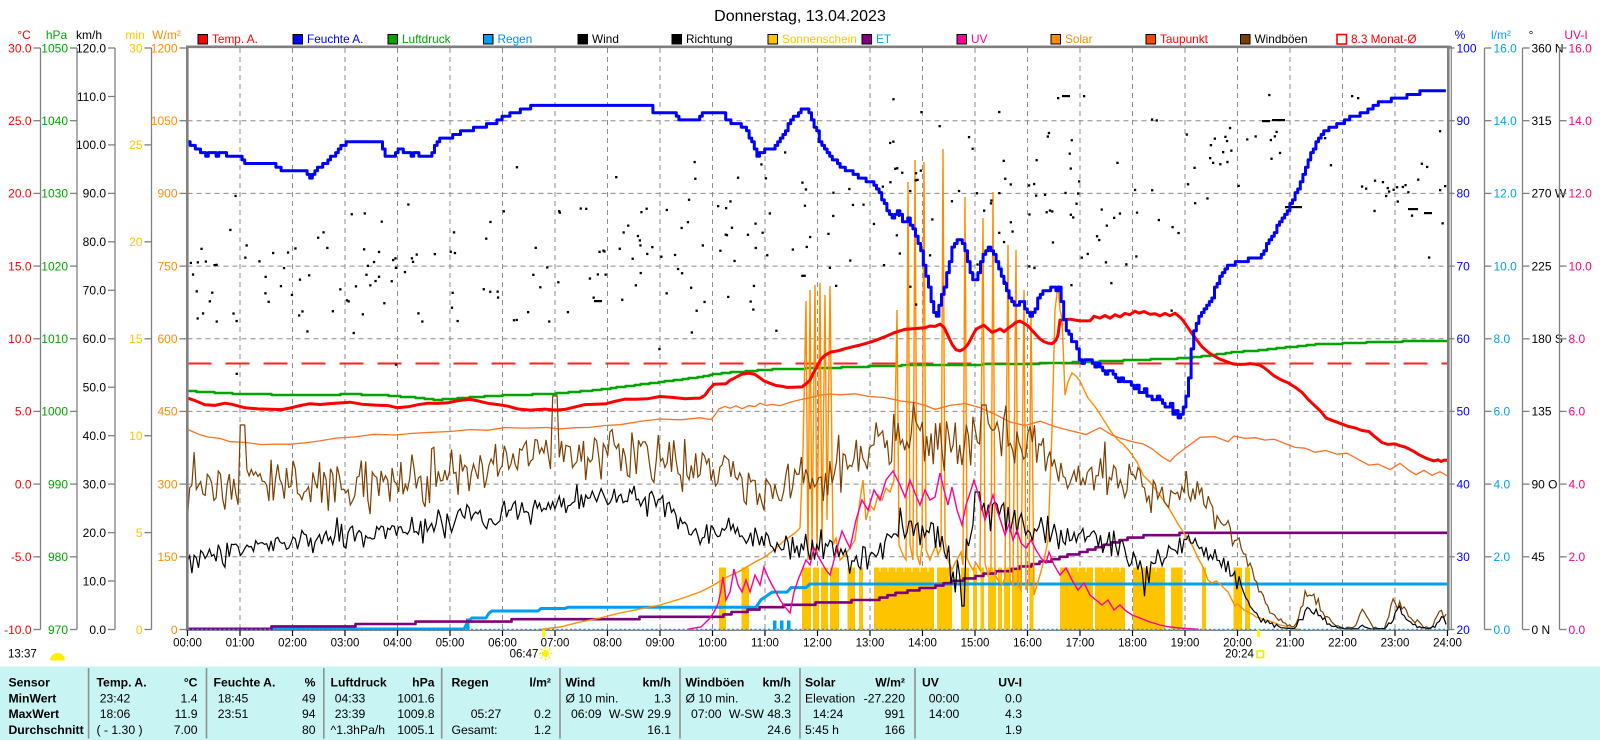  Describe the element at coordinates (486, 714) in the screenshot. I see `svg-text: 05:27` at that location.